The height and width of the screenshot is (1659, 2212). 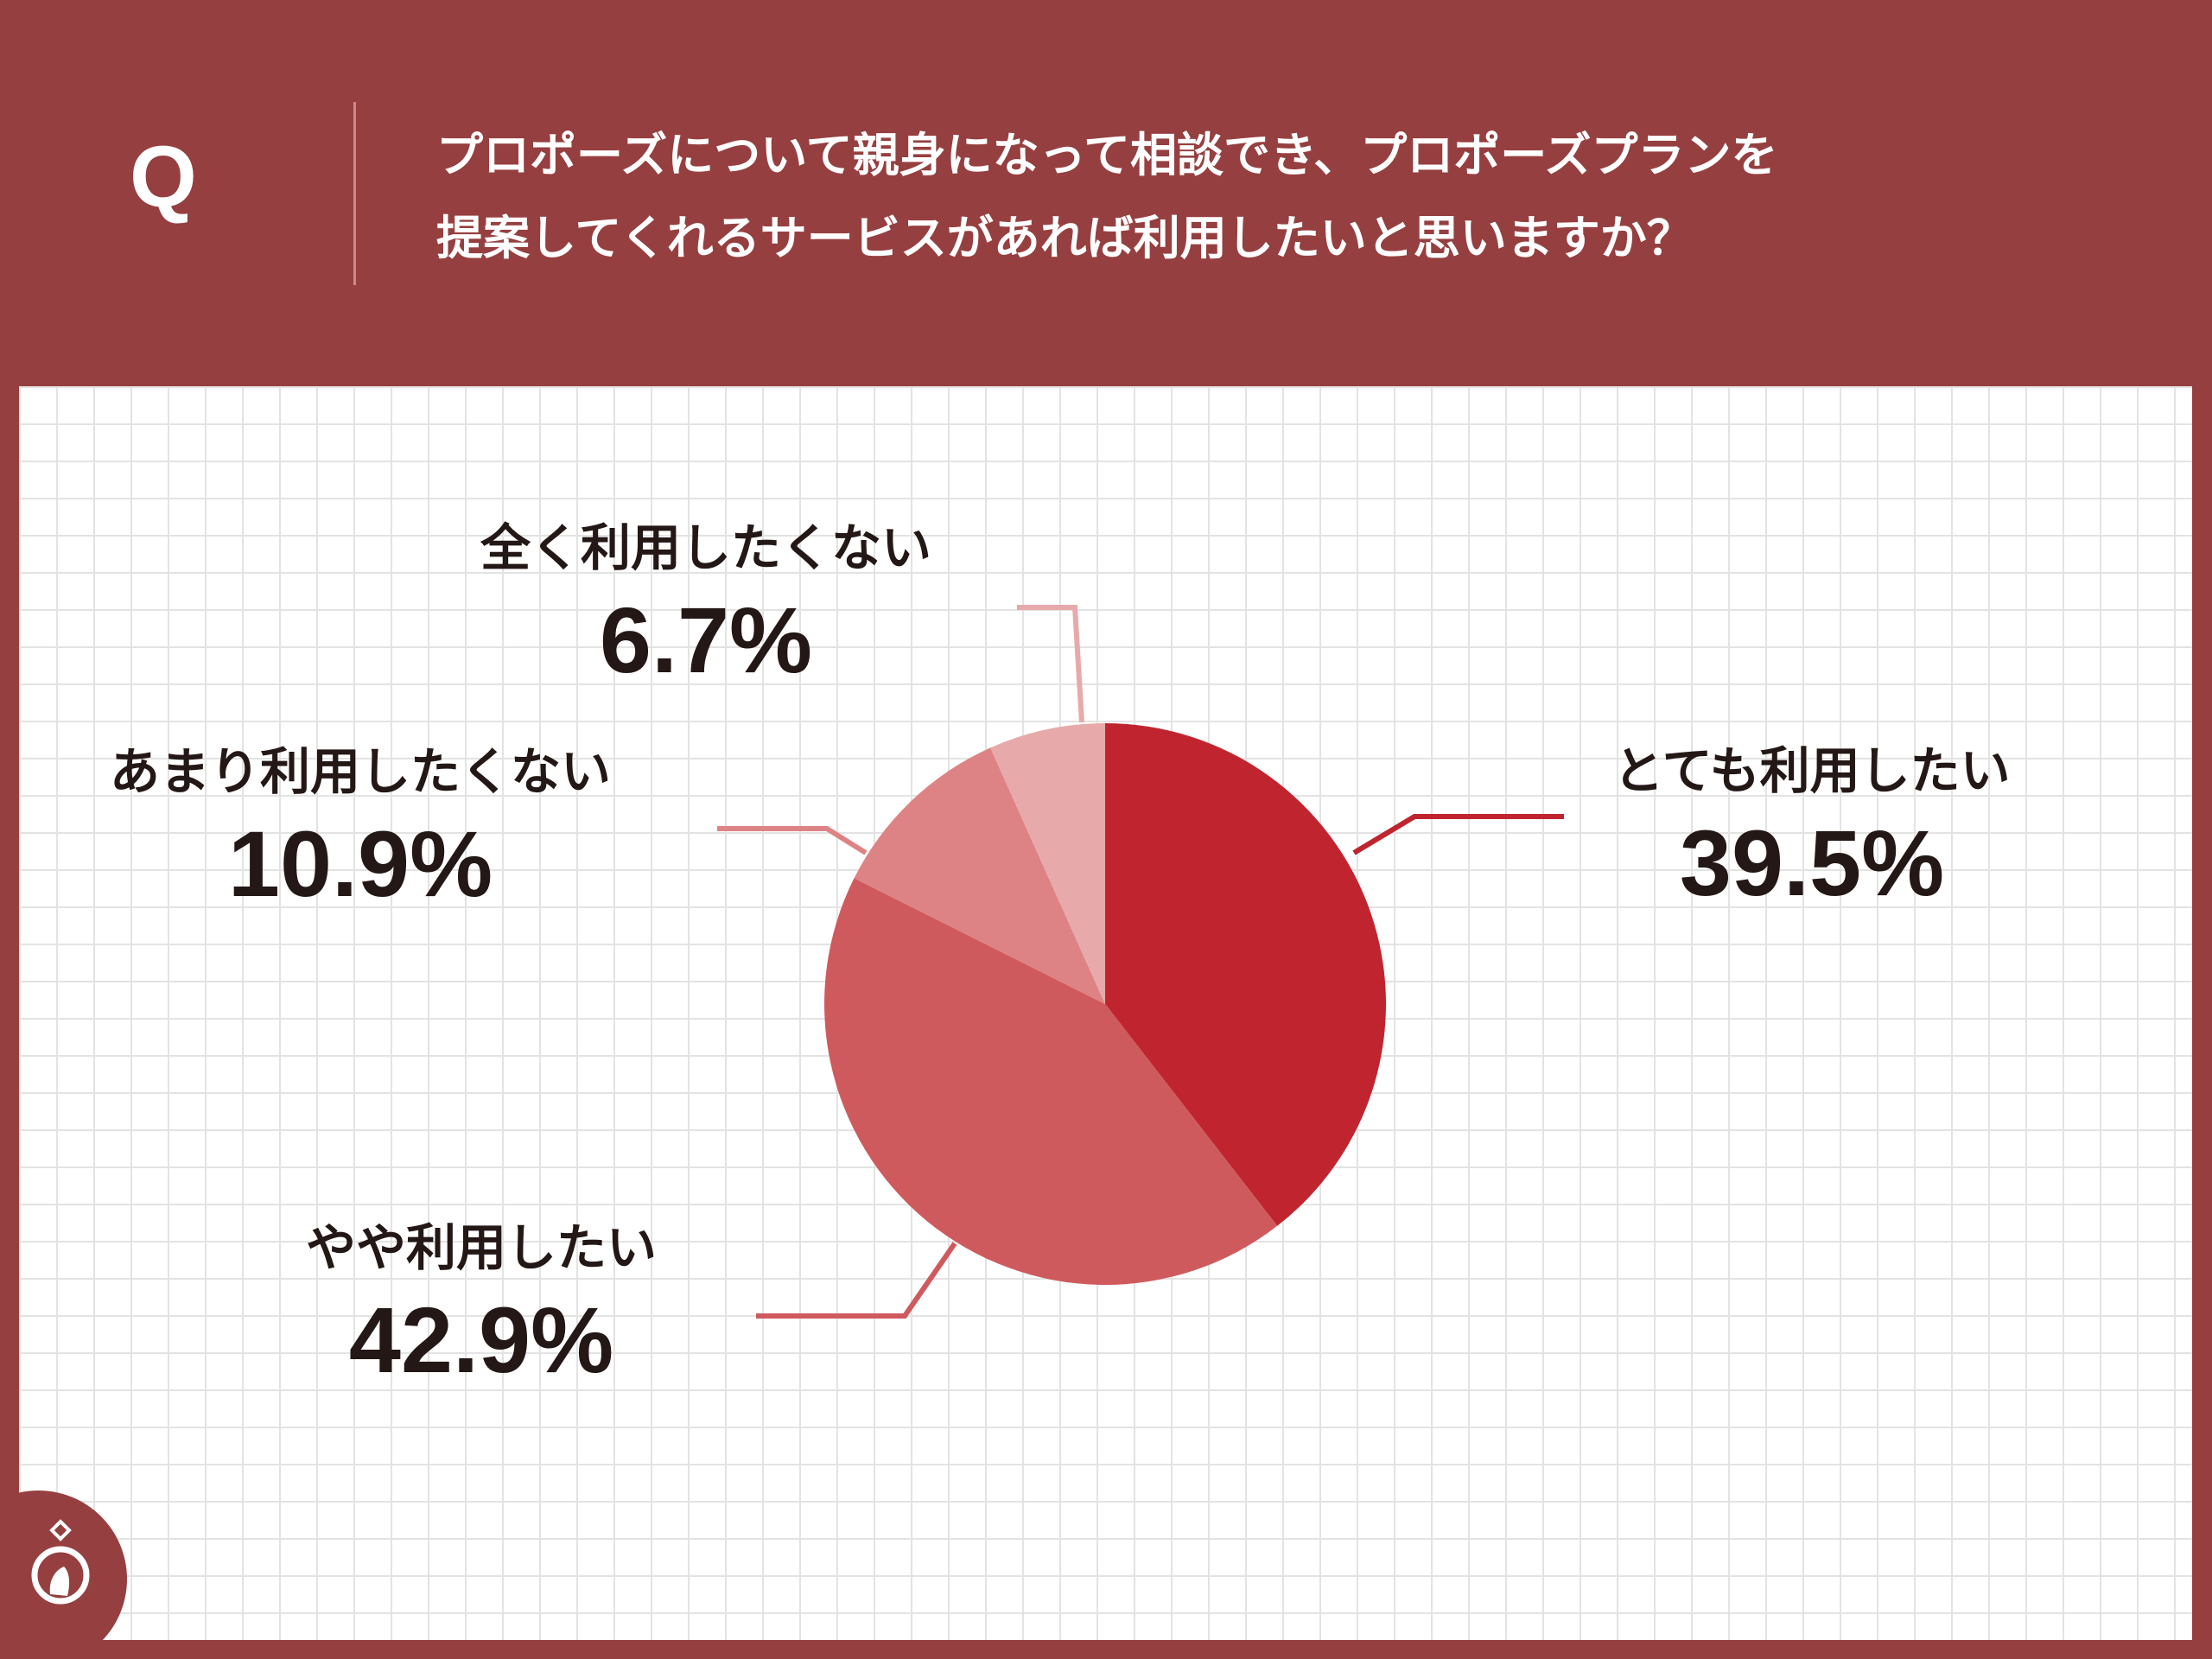 I want to click on header-divider, so click(x=354, y=193).